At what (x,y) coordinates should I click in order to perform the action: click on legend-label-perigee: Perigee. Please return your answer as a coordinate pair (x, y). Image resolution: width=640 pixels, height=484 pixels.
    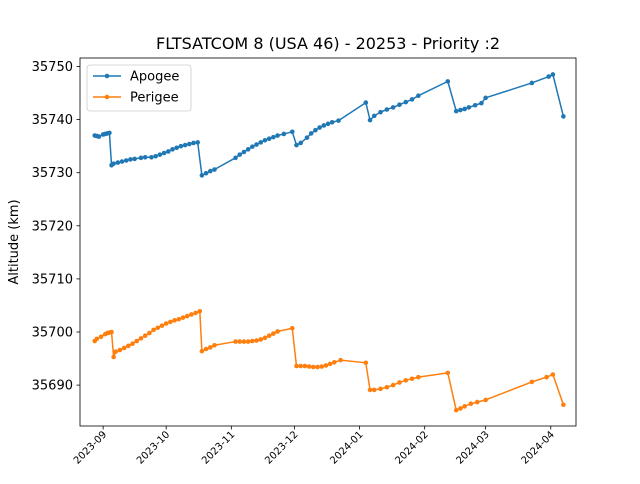
    Looking at the image, I should click on (154, 98).